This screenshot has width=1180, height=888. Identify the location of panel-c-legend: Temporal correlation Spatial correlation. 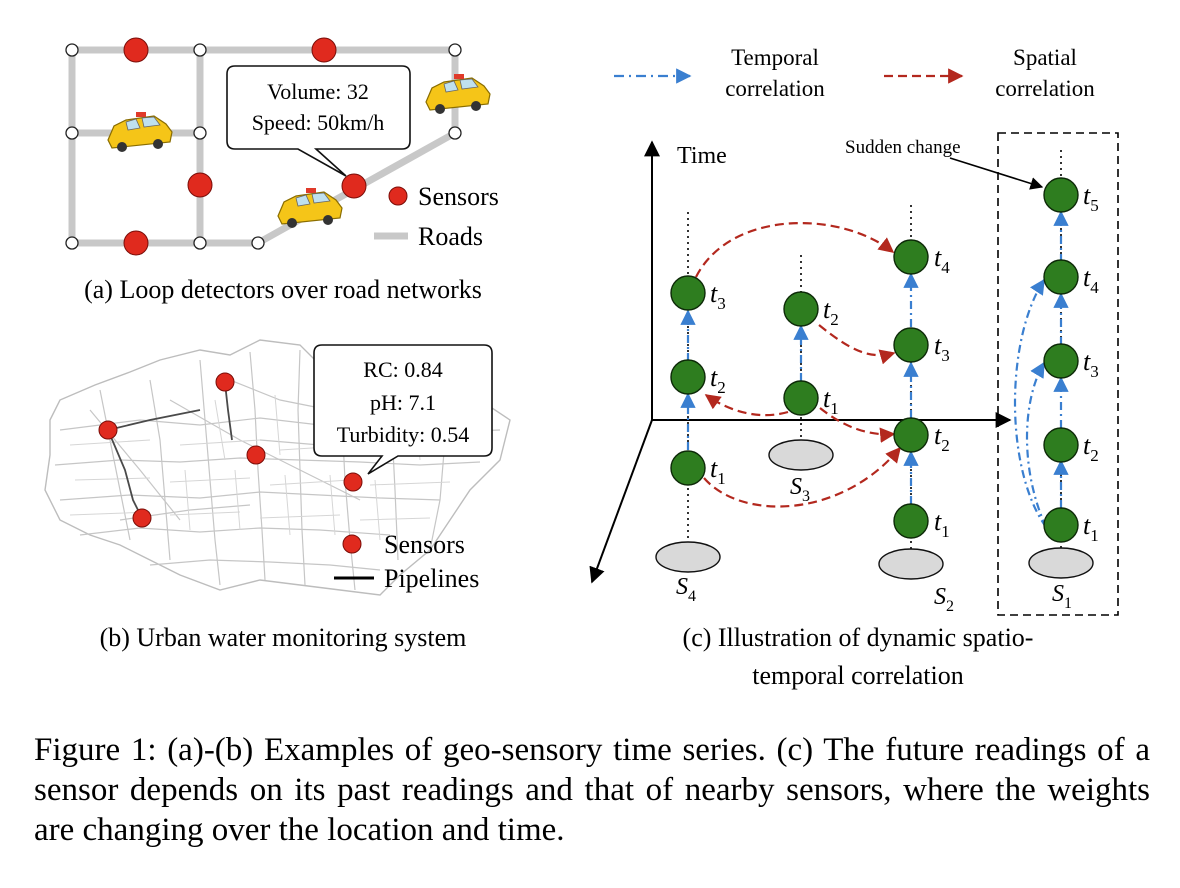
(854, 73).